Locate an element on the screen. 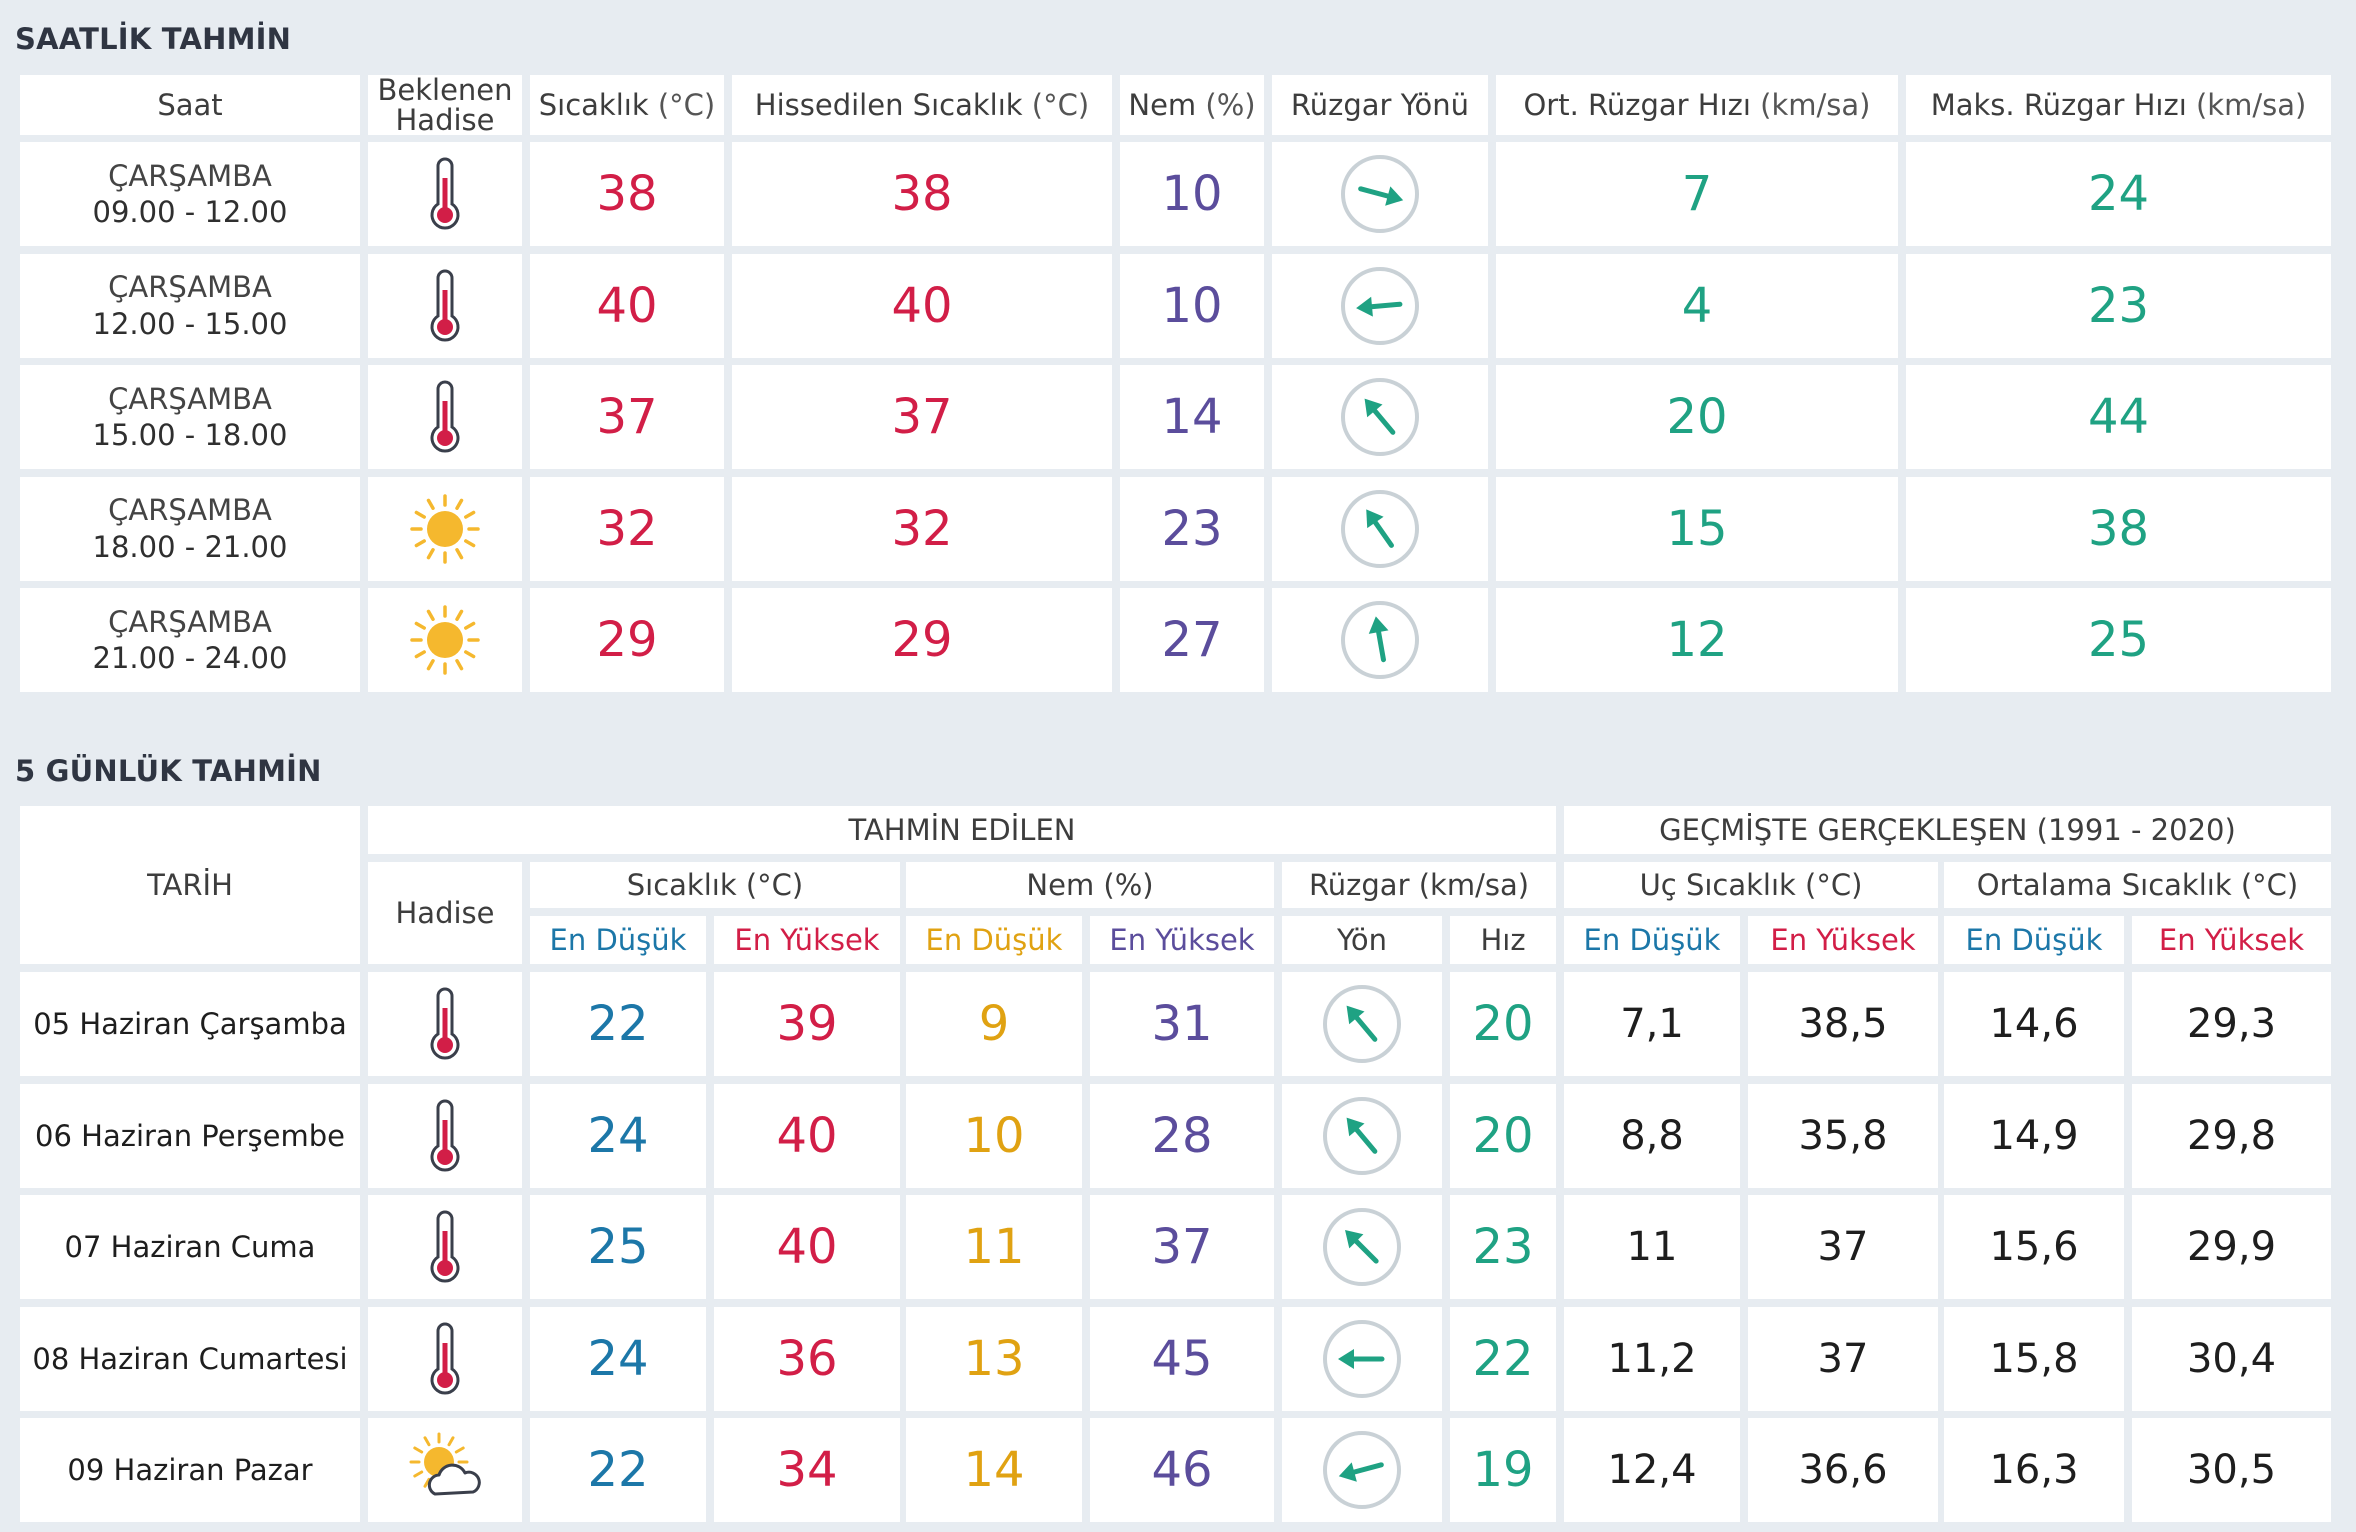  sun-icon is located at coordinates (445, 528).